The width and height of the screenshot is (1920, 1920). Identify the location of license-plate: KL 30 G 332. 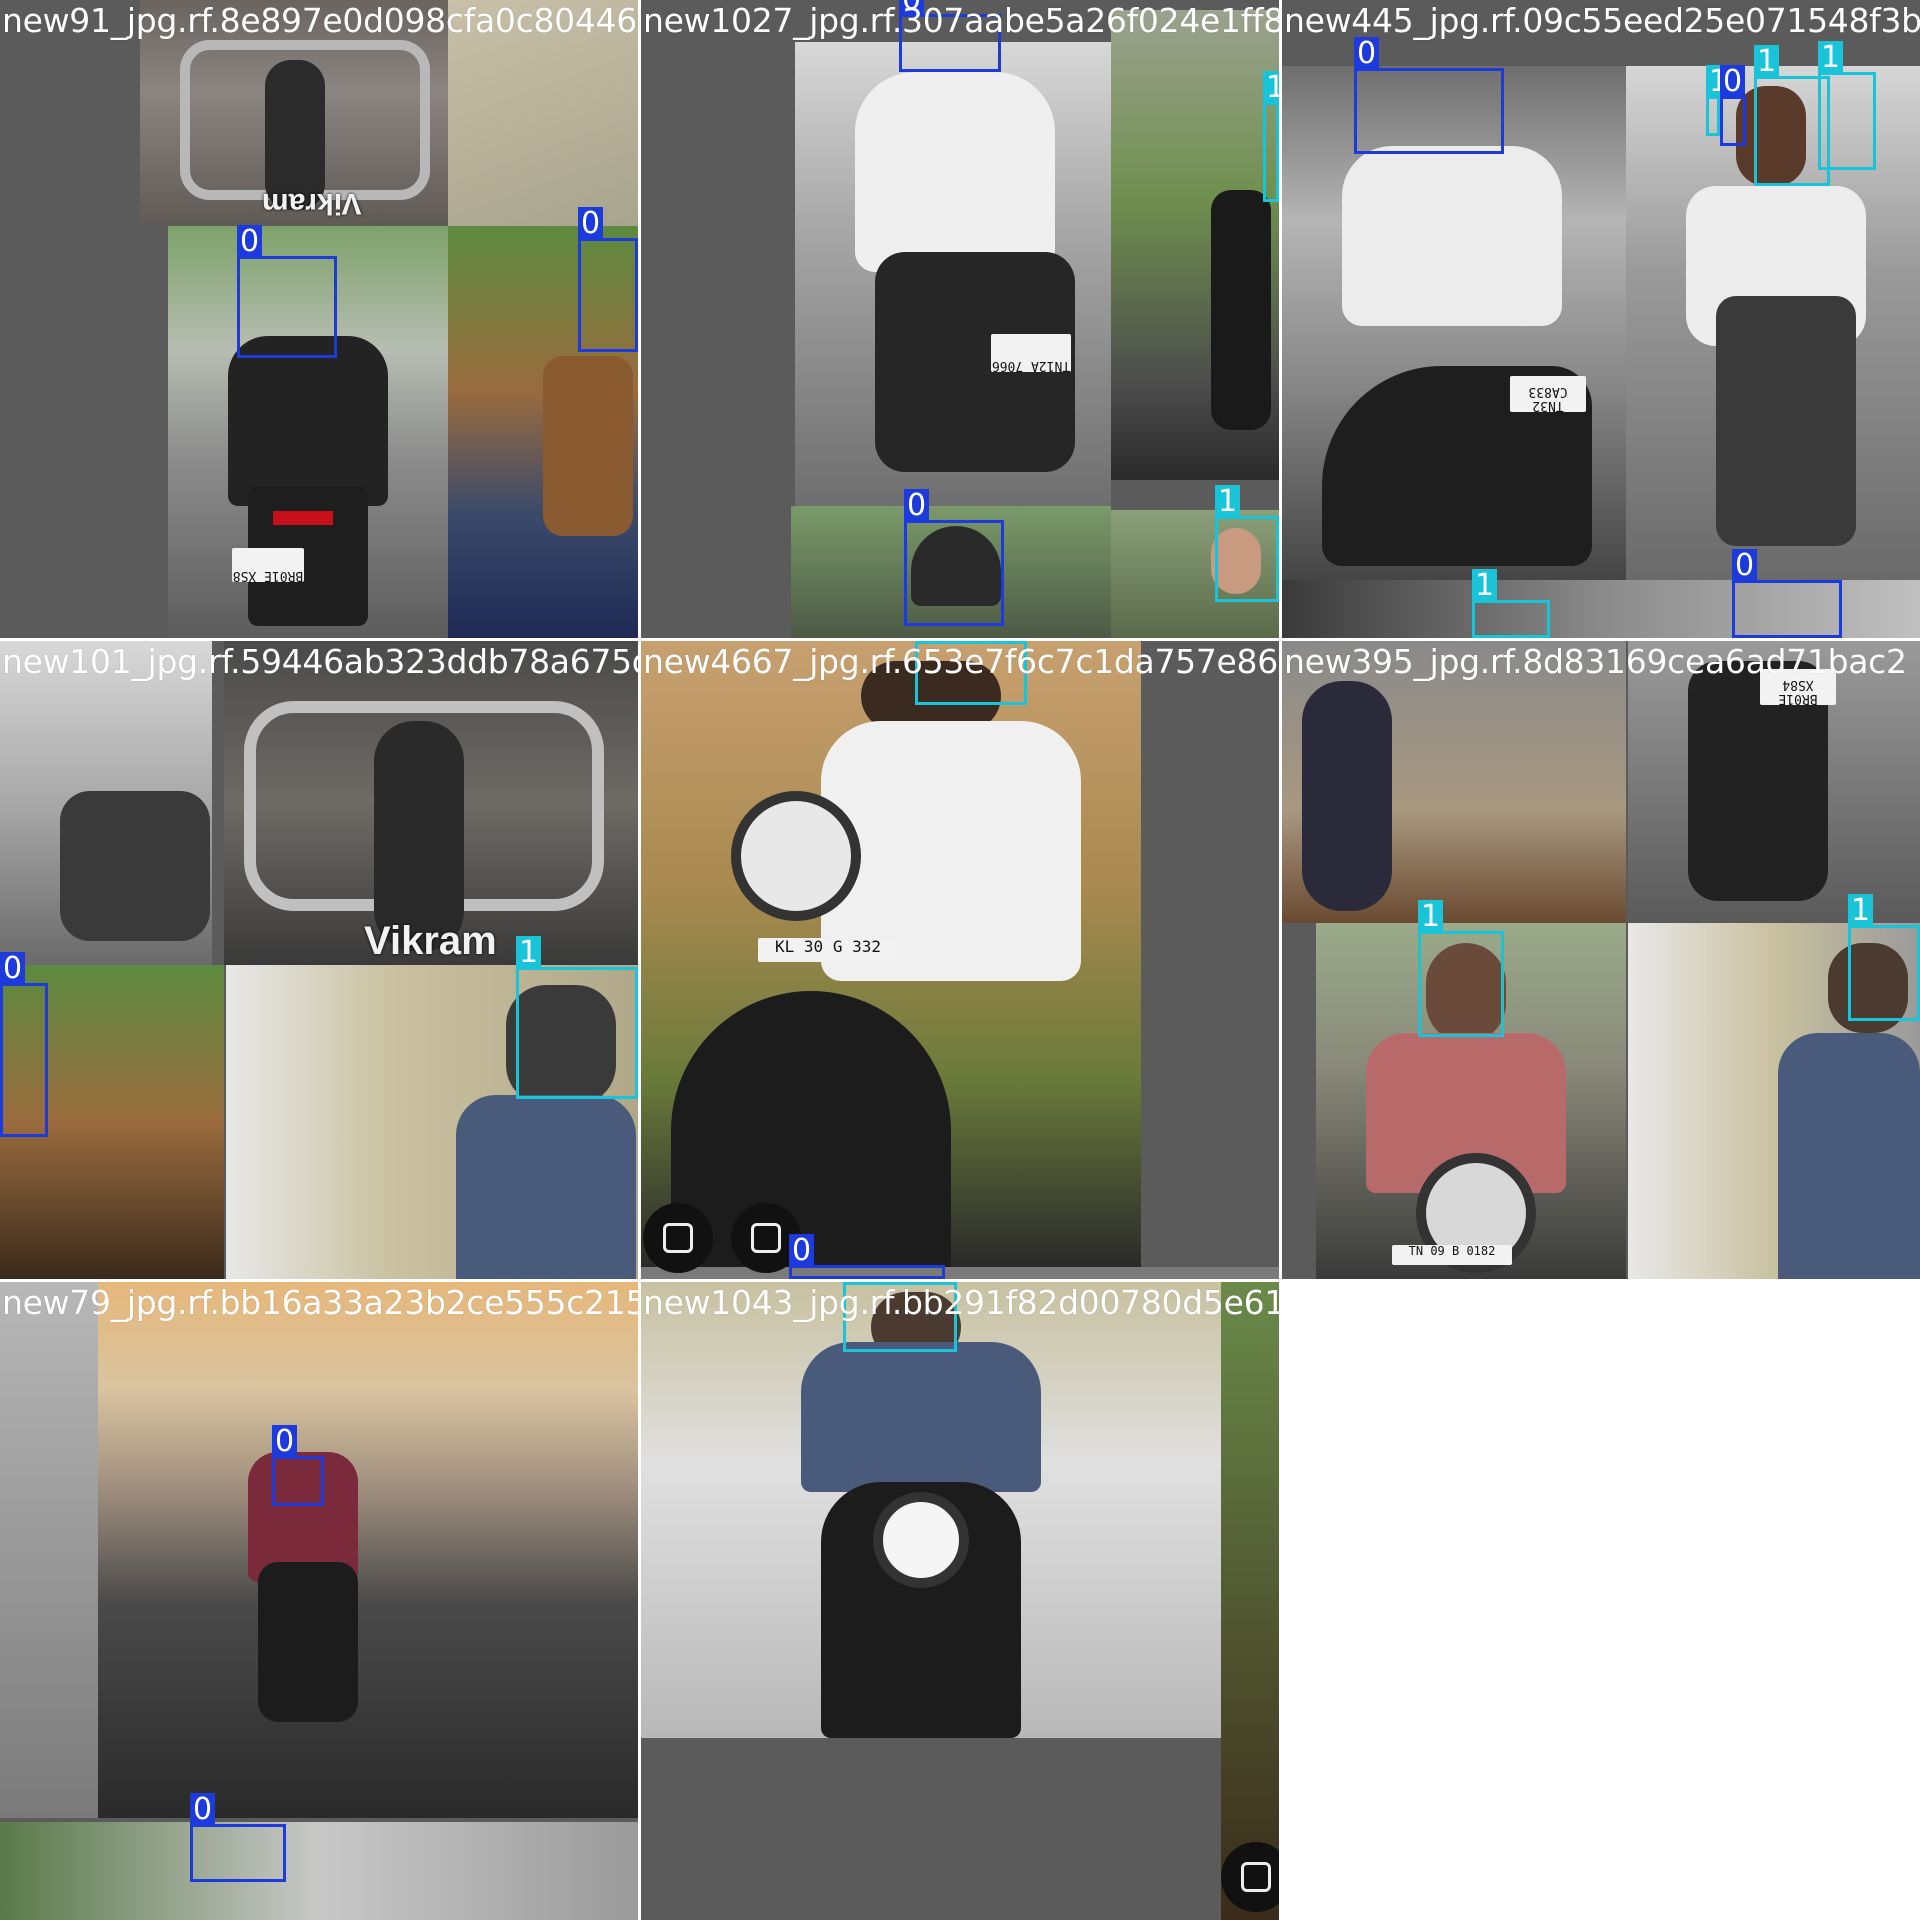
(828, 950).